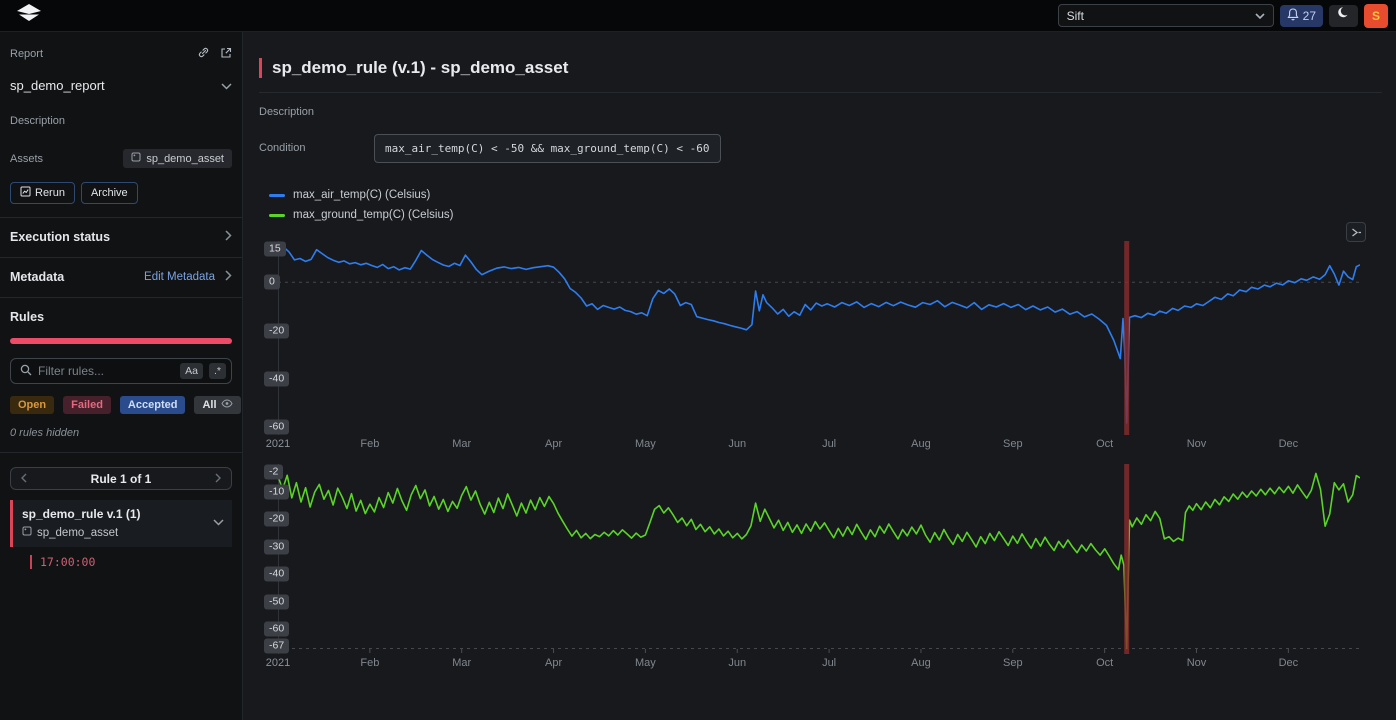 Image resolution: width=1396 pixels, height=720 pixels. Describe the element at coordinates (106, 371) in the screenshot. I see `rule-filter-input` at that location.